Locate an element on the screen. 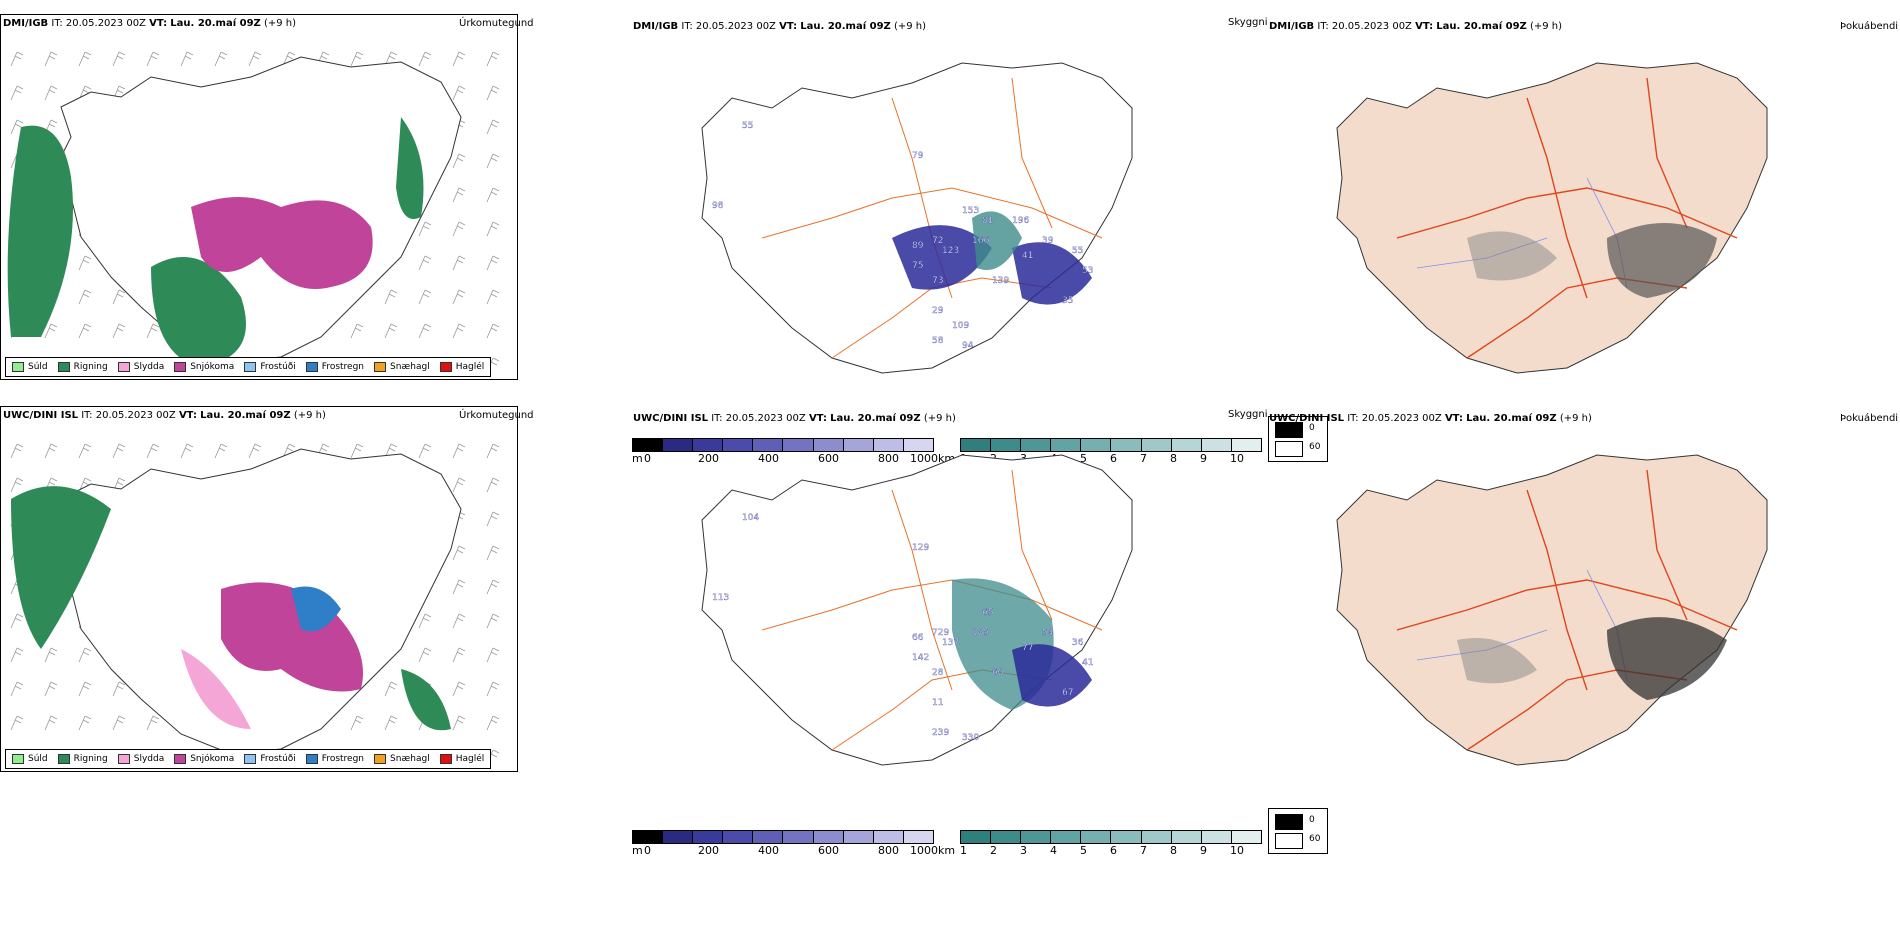 The width and height of the screenshot is (1900, 950). visibility-value-label: 39 is located at coordinates (1048, 241).